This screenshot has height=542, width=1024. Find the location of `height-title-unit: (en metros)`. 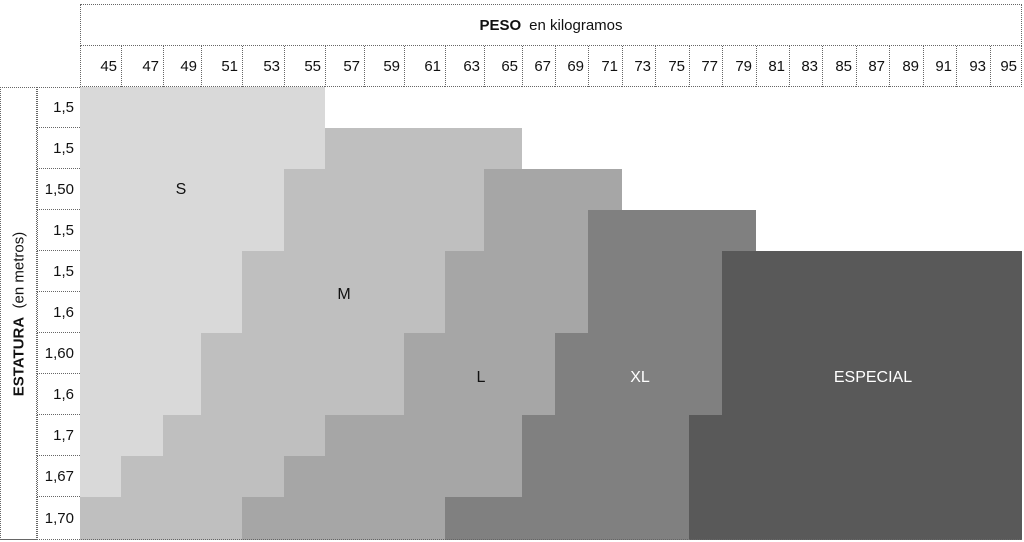

height-title-unit: (en metros) is located at coordinates (18, 269).